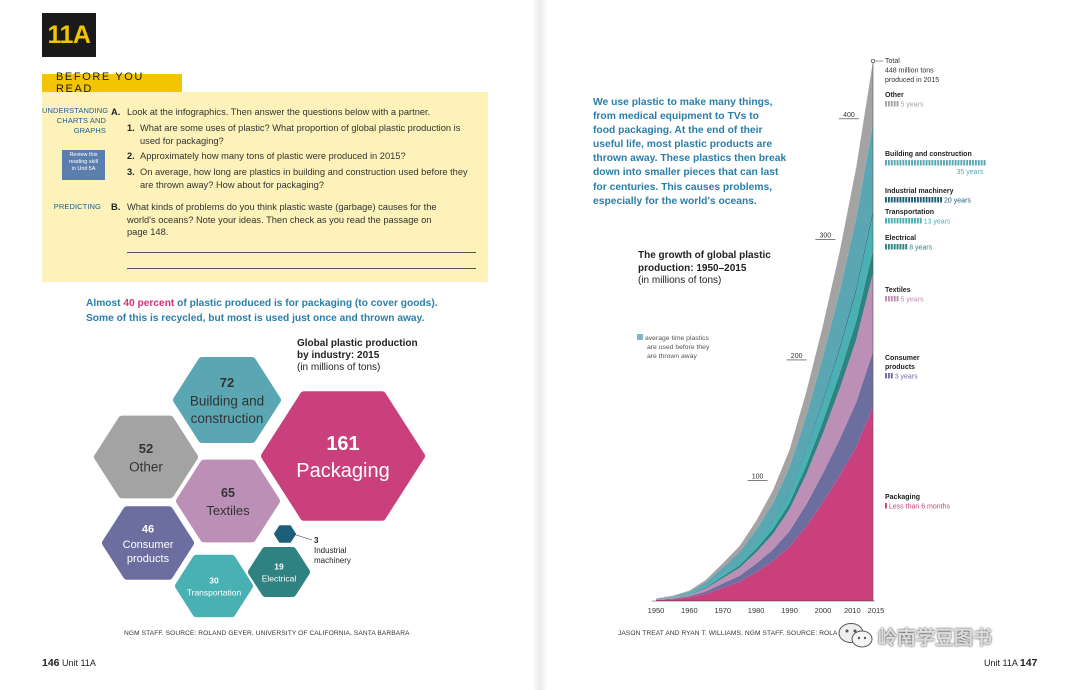 Image resolution: width=1080 pixels, height=690 pixels. I want to click on hex-transportation: 30 Transportation, so click(214, 586).